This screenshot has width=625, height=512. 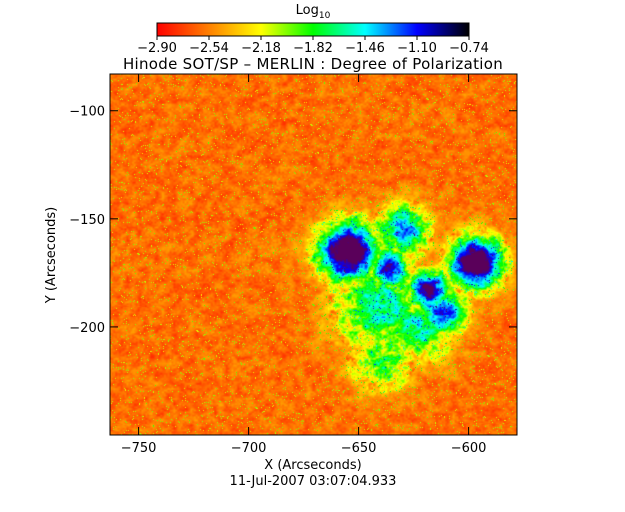 I want to click on colorbar-tick-label: −1.82, so click(x=313, y=48).